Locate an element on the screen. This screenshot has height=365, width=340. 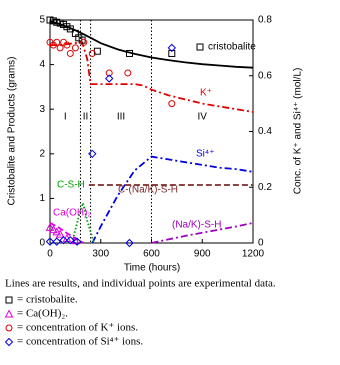
y-tick-label: 2 is located at coordinates (42, 153).